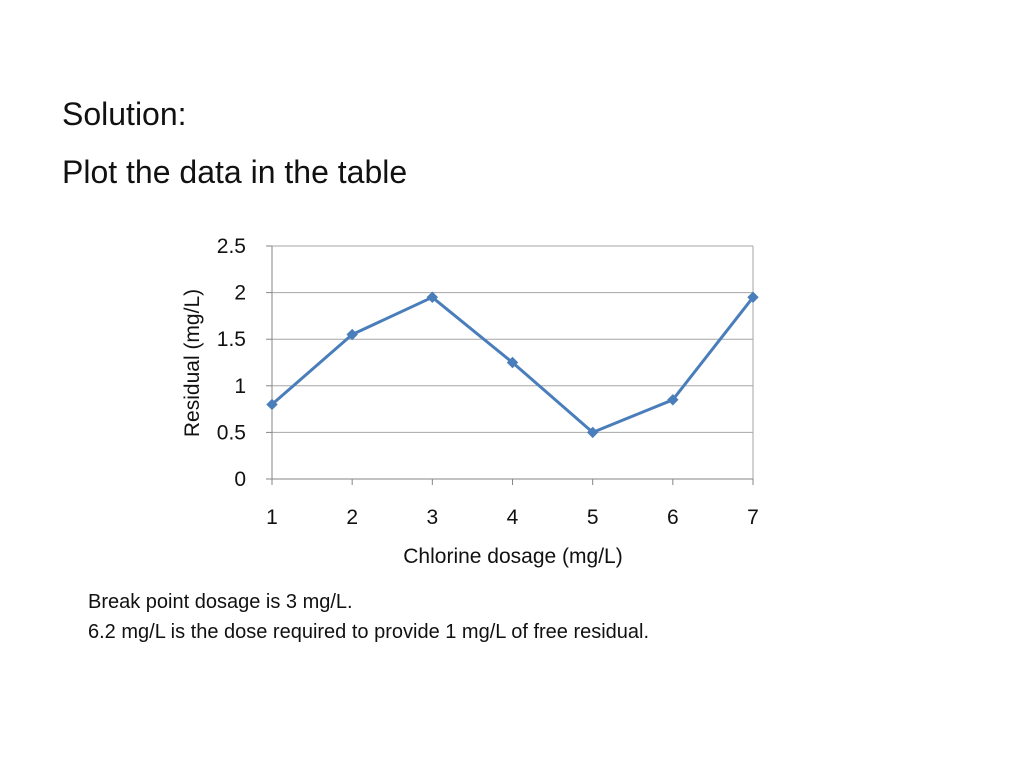 This screenshot has height=768, width=1024. Describe the element at coordinates (240, 386) in the screenshot. I see `y-tick-label-2: 1` at that location.